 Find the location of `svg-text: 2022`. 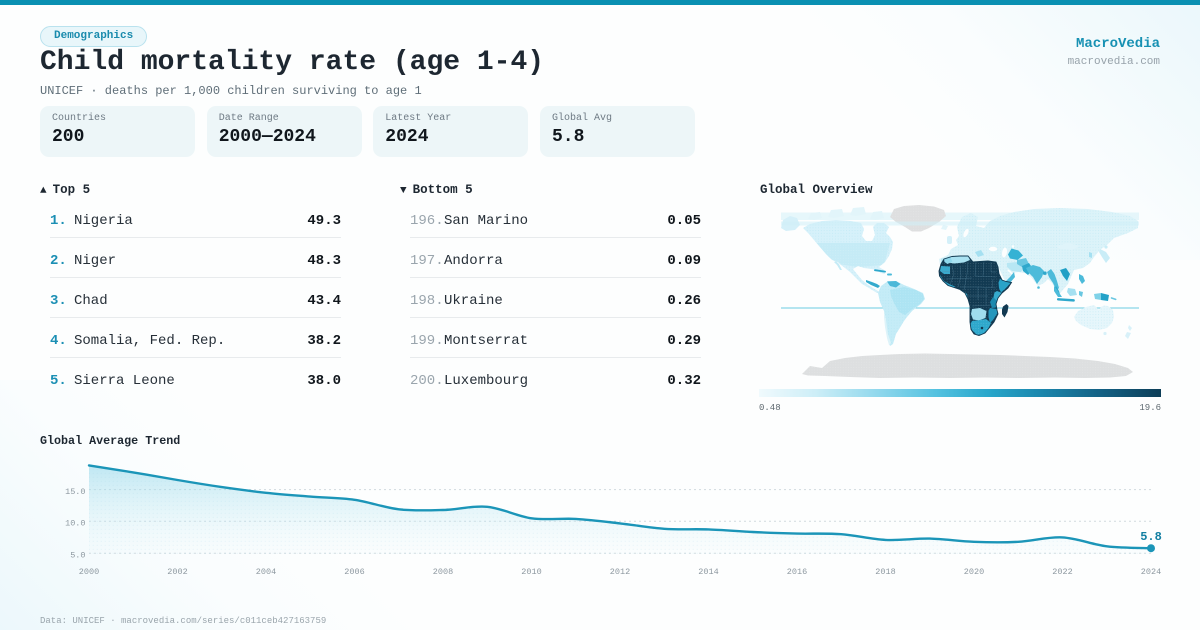

svg-text: 2022 is located at coordinates (1062, 572).